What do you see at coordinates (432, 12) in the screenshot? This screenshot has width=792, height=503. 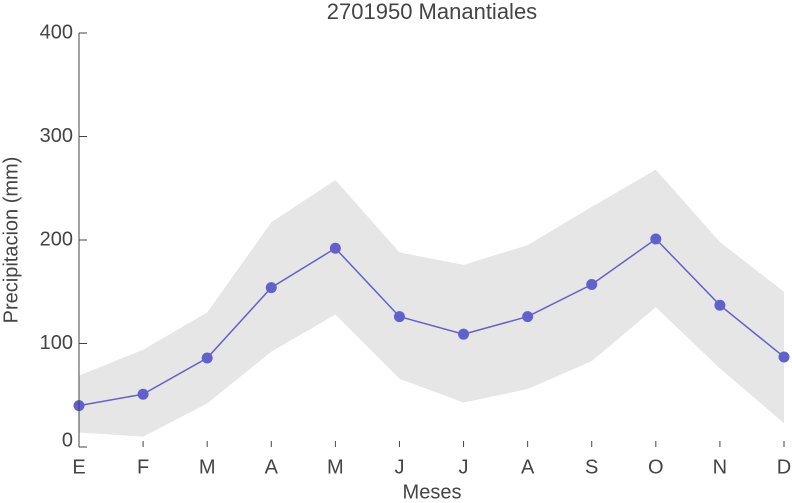 I see `chart-title: 2701950 Manantiales` at bounding box center [432, 12].